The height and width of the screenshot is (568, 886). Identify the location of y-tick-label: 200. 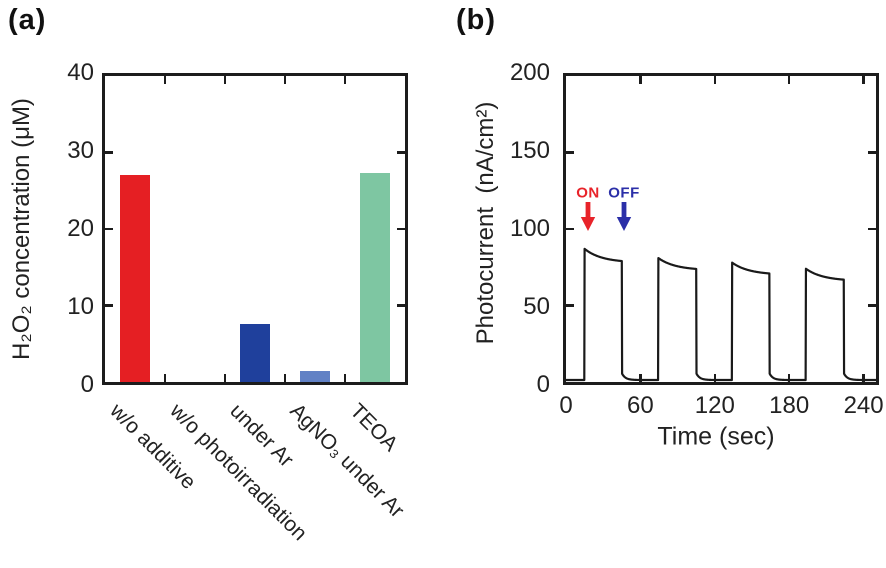
(529, 72).